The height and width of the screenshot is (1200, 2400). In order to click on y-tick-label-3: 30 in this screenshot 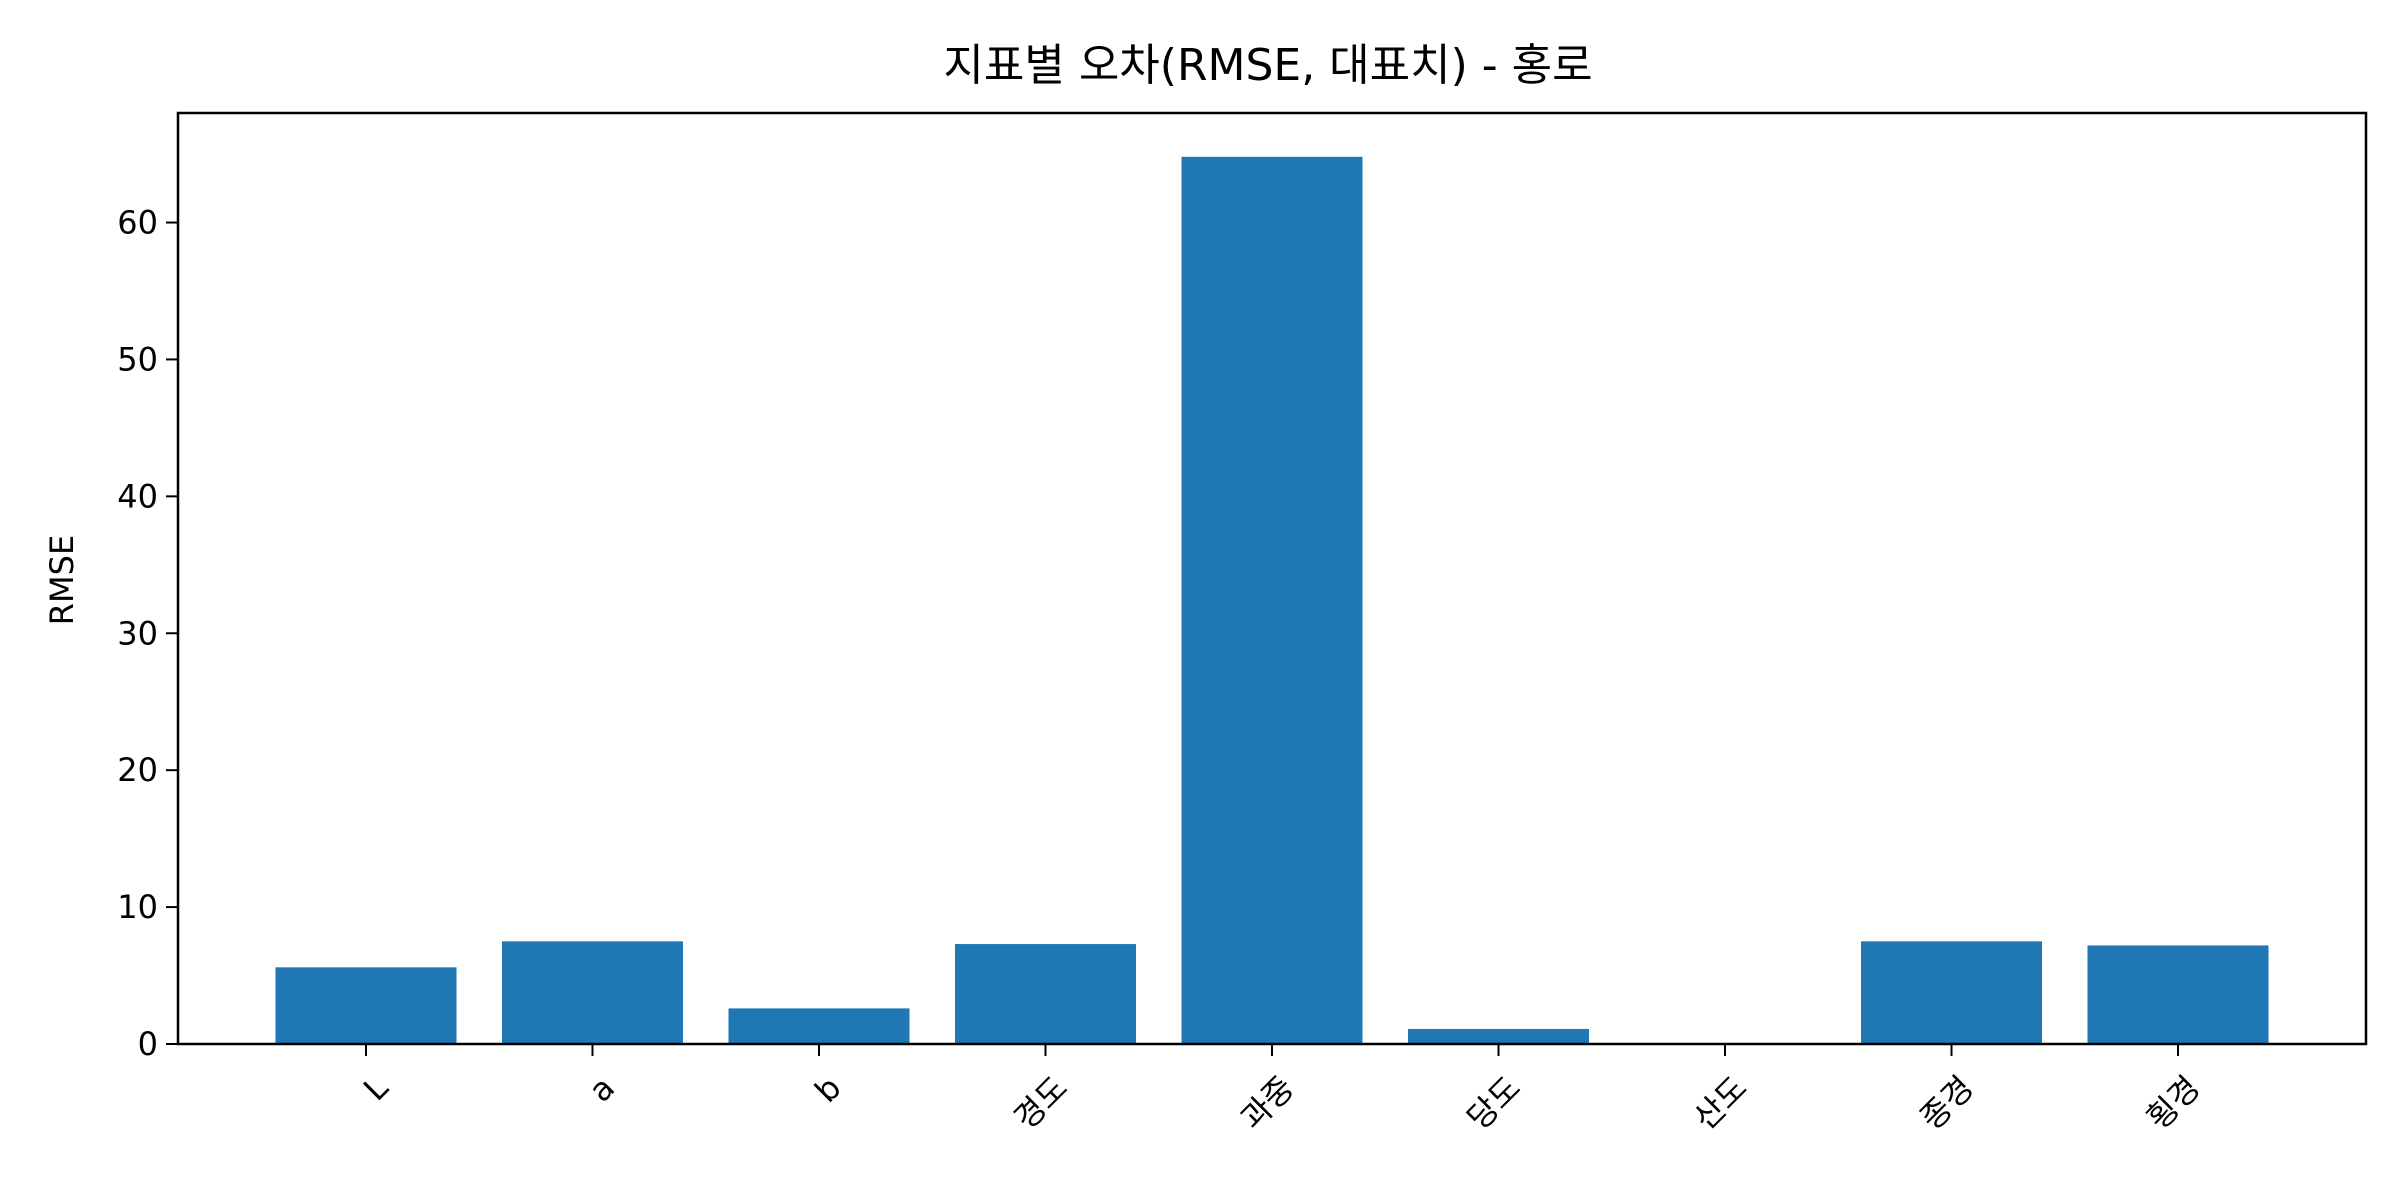, I will do `click(137, 633)`.